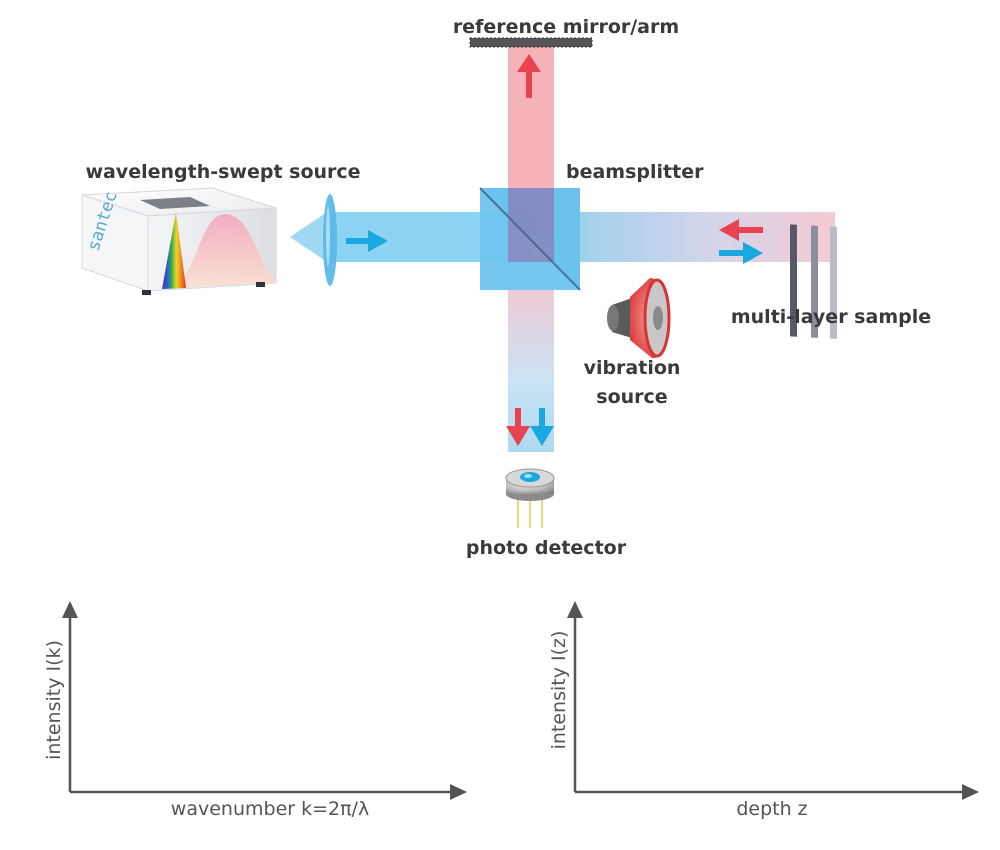 This screenshot has width=1000, height=850. I want to click on mirror-icon, so click(531, 42).